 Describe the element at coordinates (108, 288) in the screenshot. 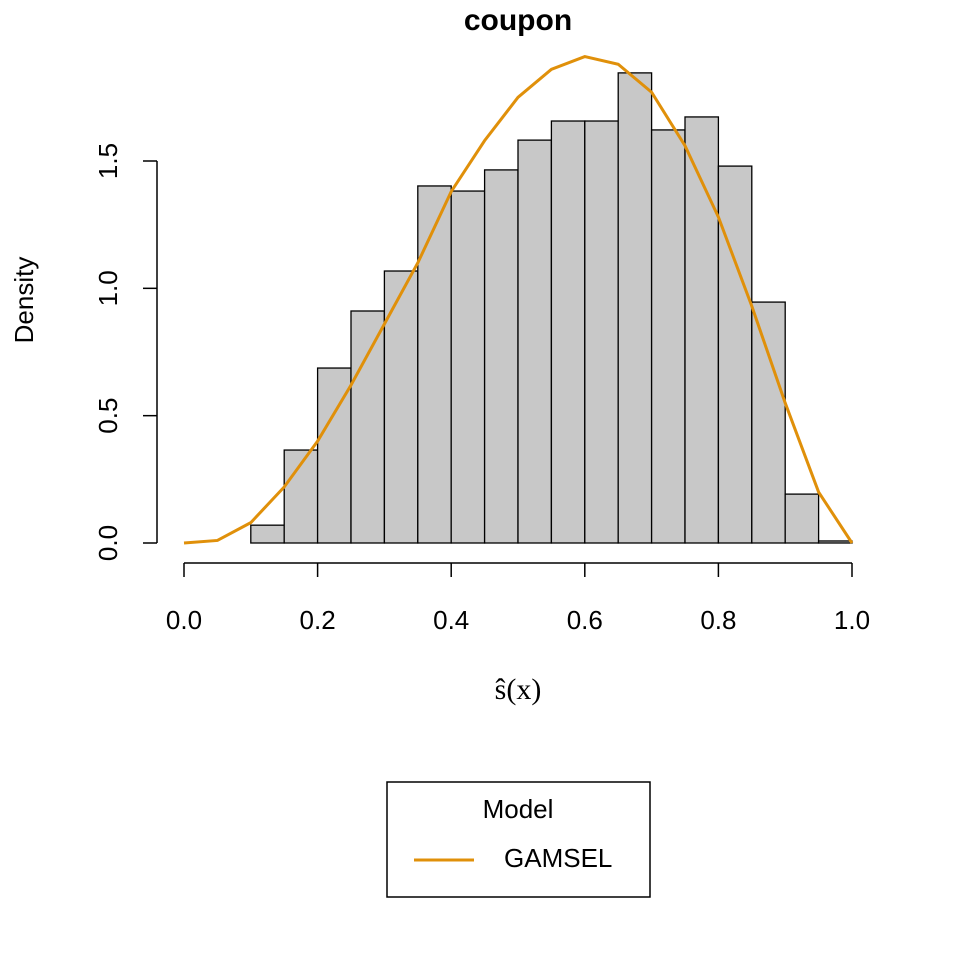

I see `y-tick-label: 1.0` at that location.